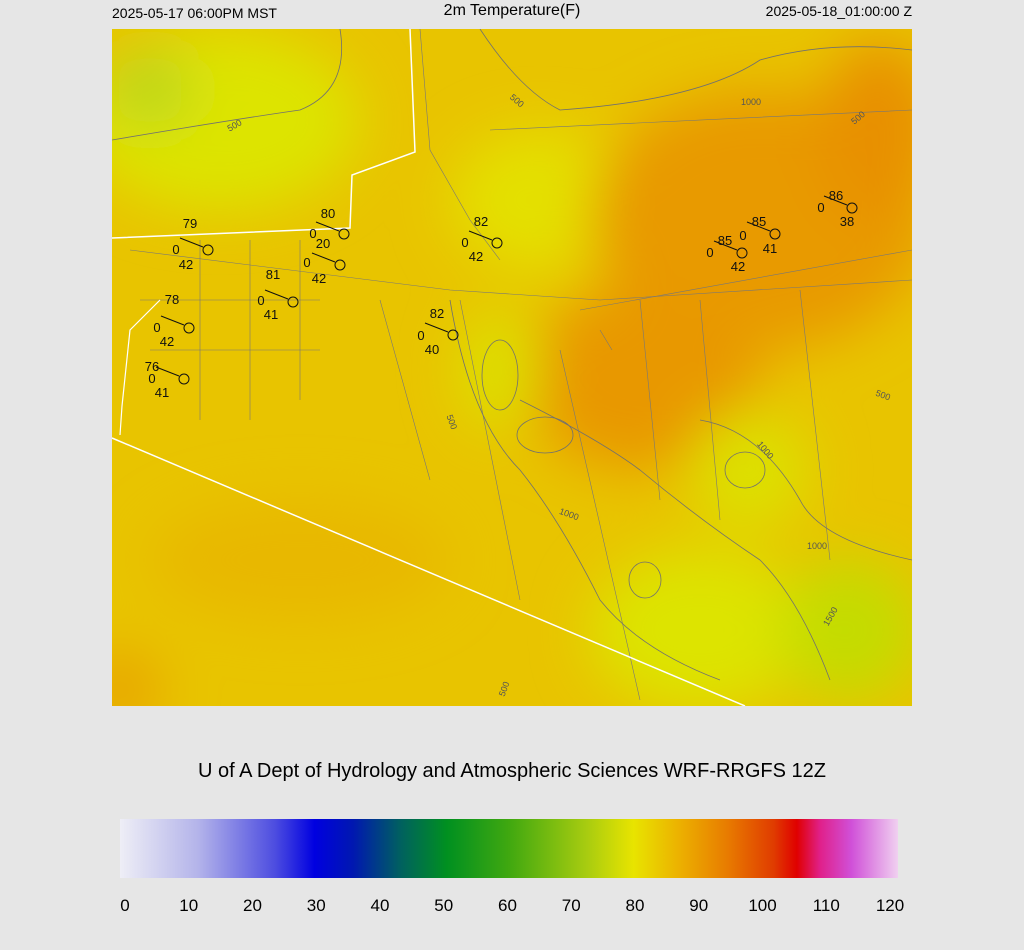  What do you see at coordinates (190, 223) in the screenshot?
I see `station-temp: 79` at bounding box center [190, 223].